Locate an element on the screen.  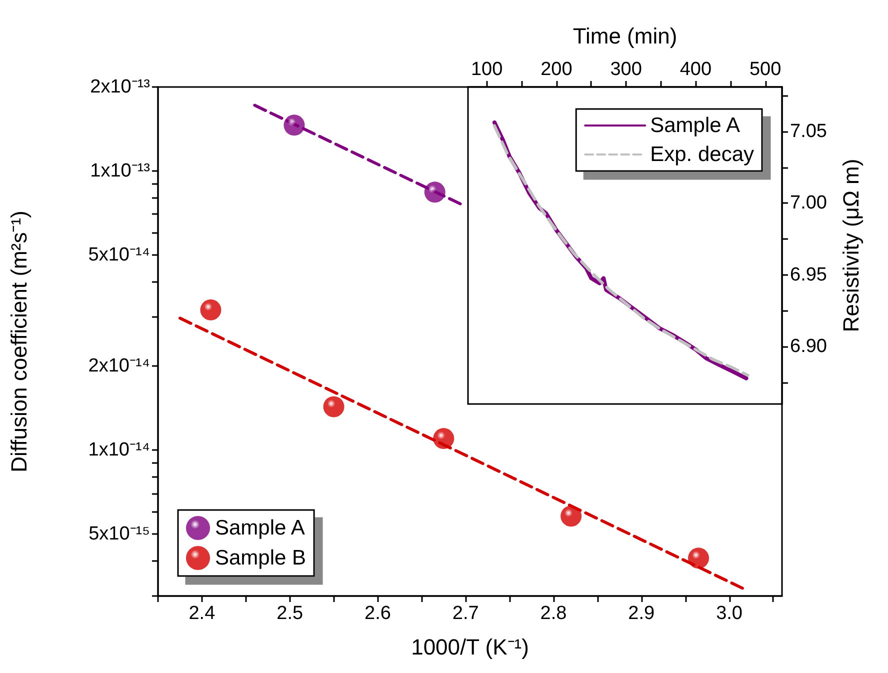
y-axis-title: Resistivity (μΩ m) is located at coordinates (851, 245).